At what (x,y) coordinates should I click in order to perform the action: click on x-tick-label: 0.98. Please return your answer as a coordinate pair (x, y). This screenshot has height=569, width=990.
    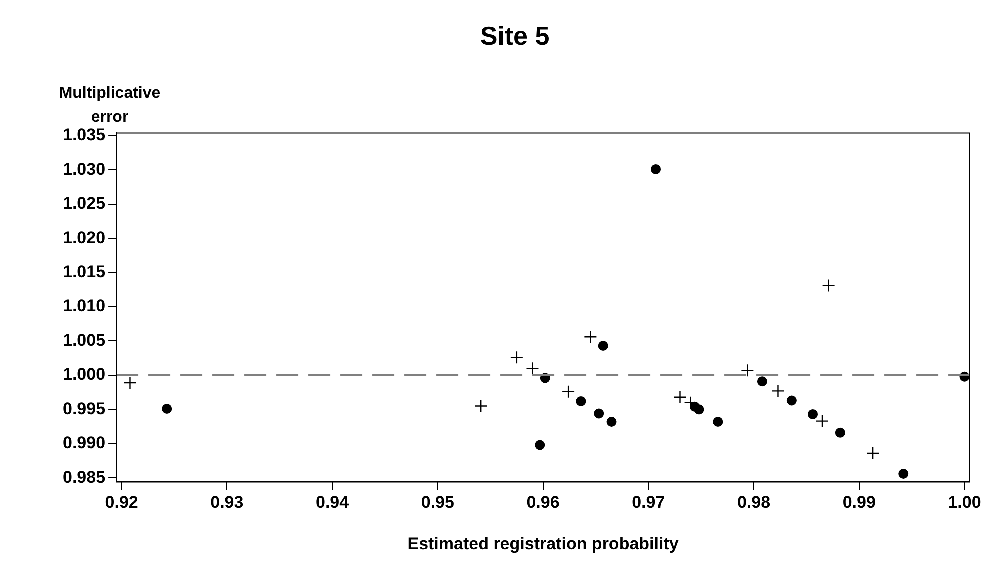
    Looking at the image, I should click on (754, 502).